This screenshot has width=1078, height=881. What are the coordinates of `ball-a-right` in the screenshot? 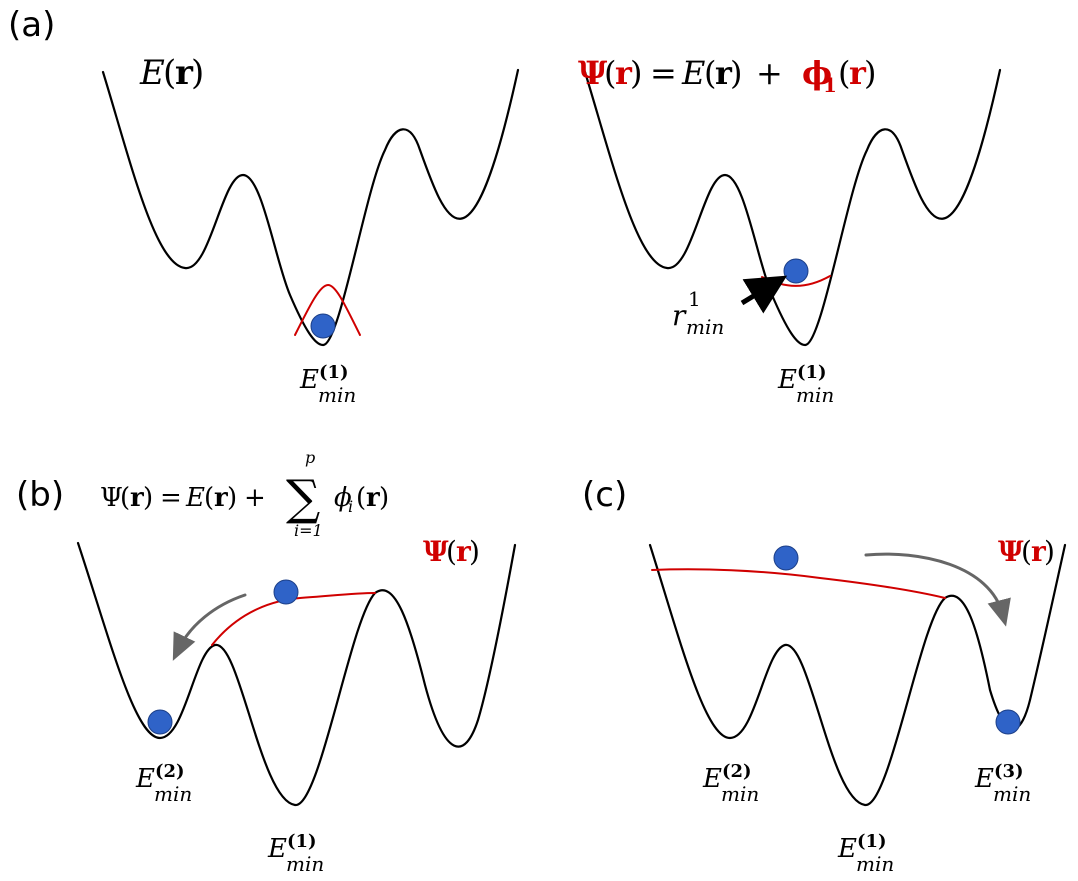 It's located at (796, 271).